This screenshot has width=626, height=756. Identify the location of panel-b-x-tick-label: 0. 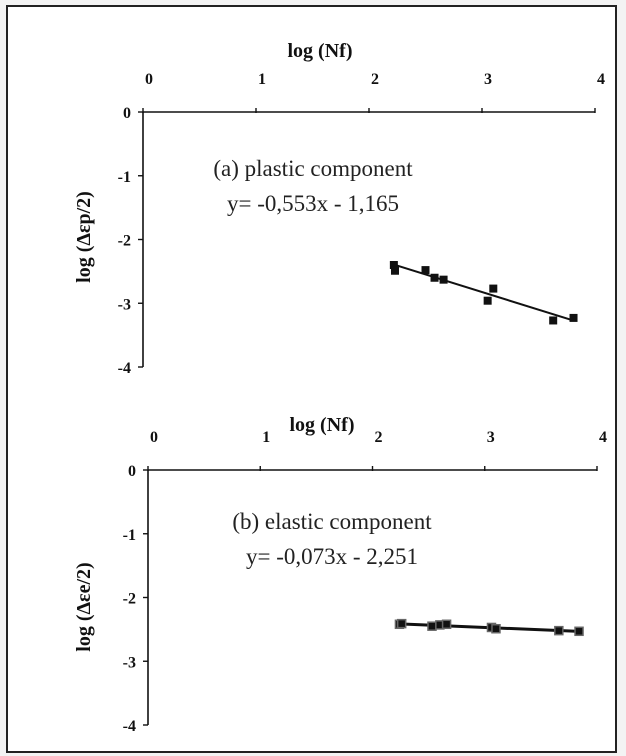
(154, 437).